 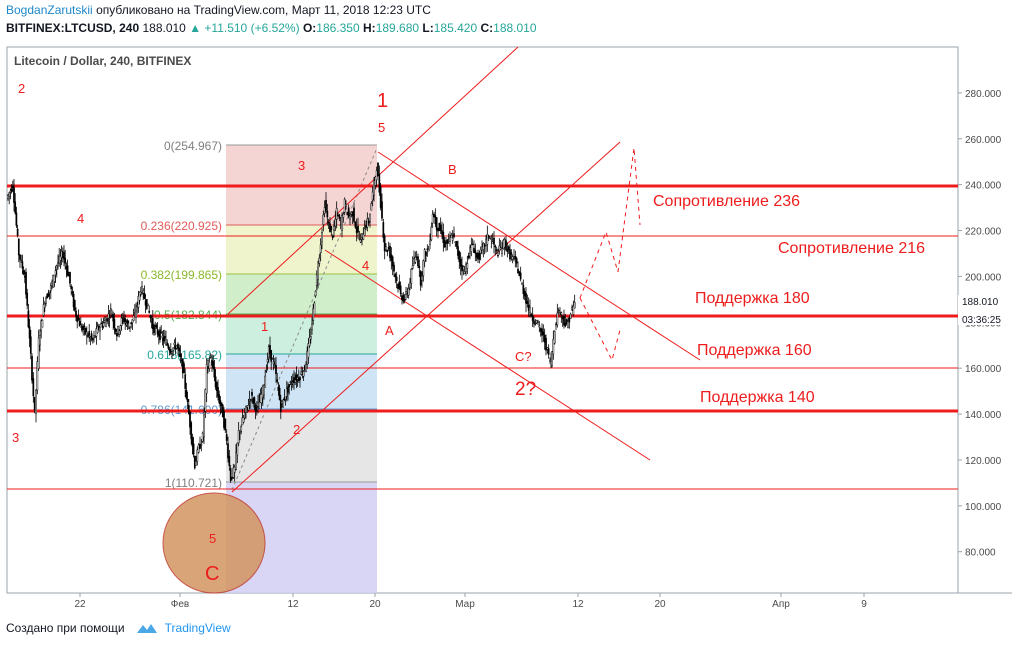 What do you see at coordinates (375, 604) in the screenshot?
I see `time-tick-label: 20` at bounding box center [375, 604].